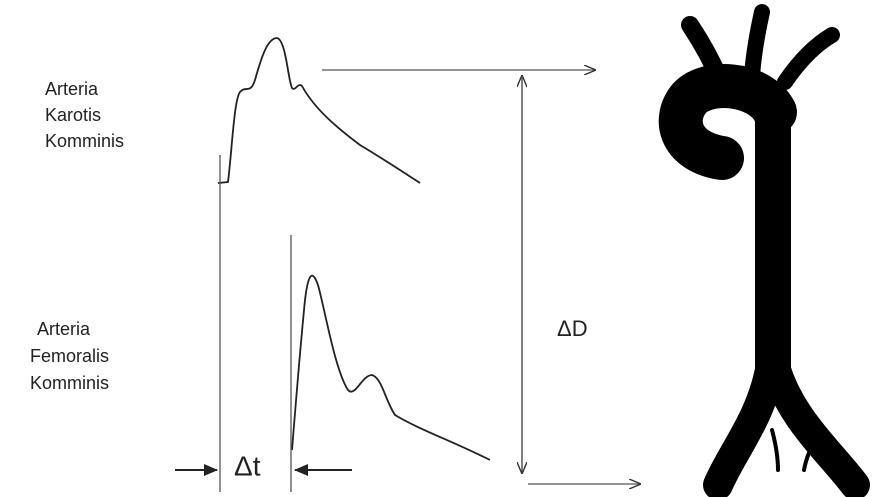 The image size is (876, 497). What do you see at coordinates (319, 110) in the screenshot?
I see `carotid-waveform` at bounding box center [319, 110].